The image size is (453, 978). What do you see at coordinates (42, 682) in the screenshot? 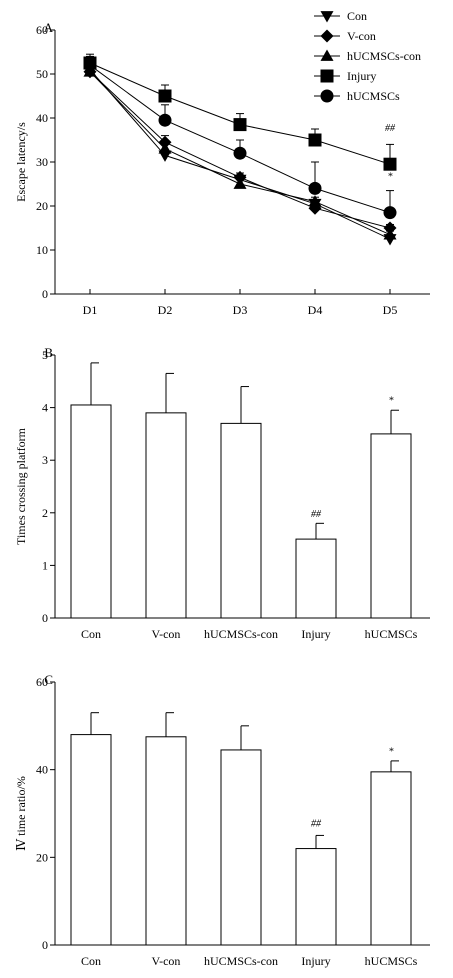
I see `panel-c-y-tick-label: 60` at bounding box center [42, 682].